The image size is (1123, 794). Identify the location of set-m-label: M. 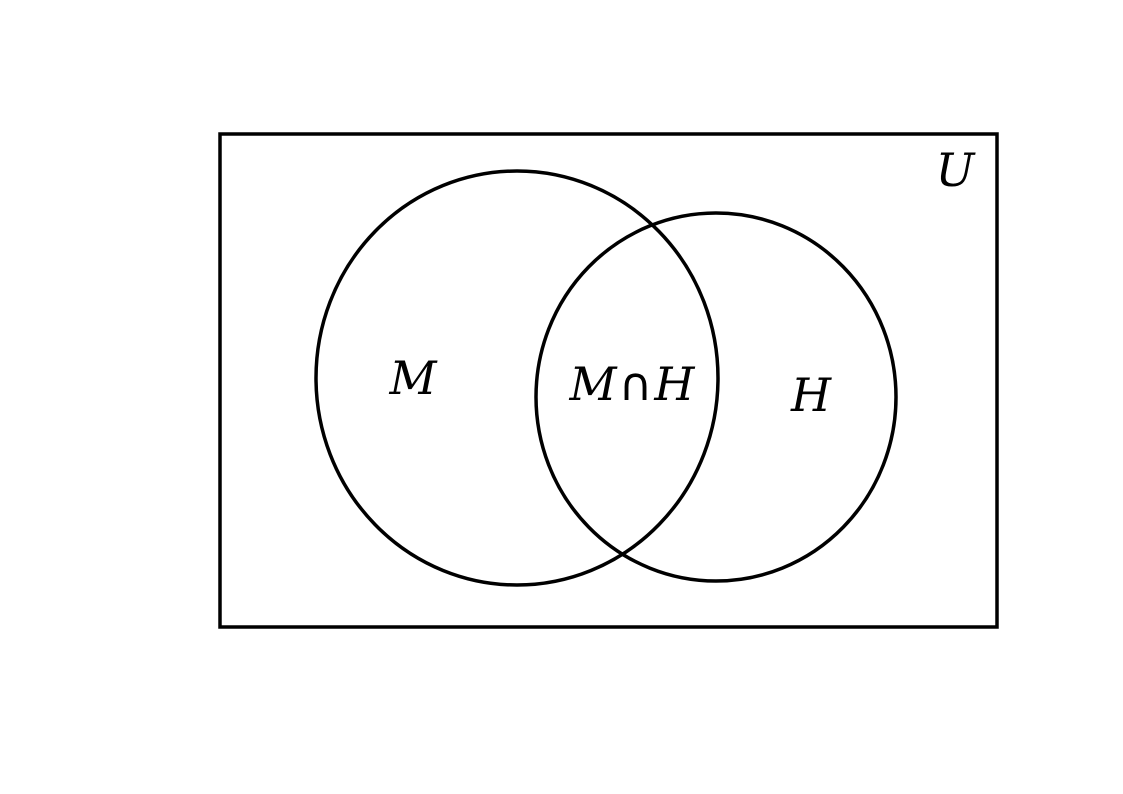
(413, 378).